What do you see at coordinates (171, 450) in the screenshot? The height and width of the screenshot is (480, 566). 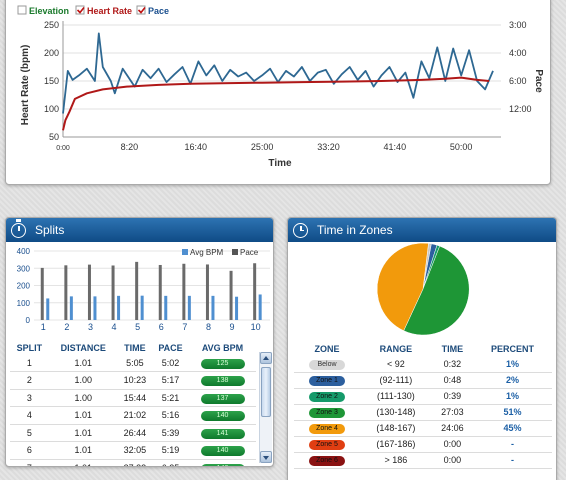 I see `cell-pace: 5:19` at bounding box center [171, 450].